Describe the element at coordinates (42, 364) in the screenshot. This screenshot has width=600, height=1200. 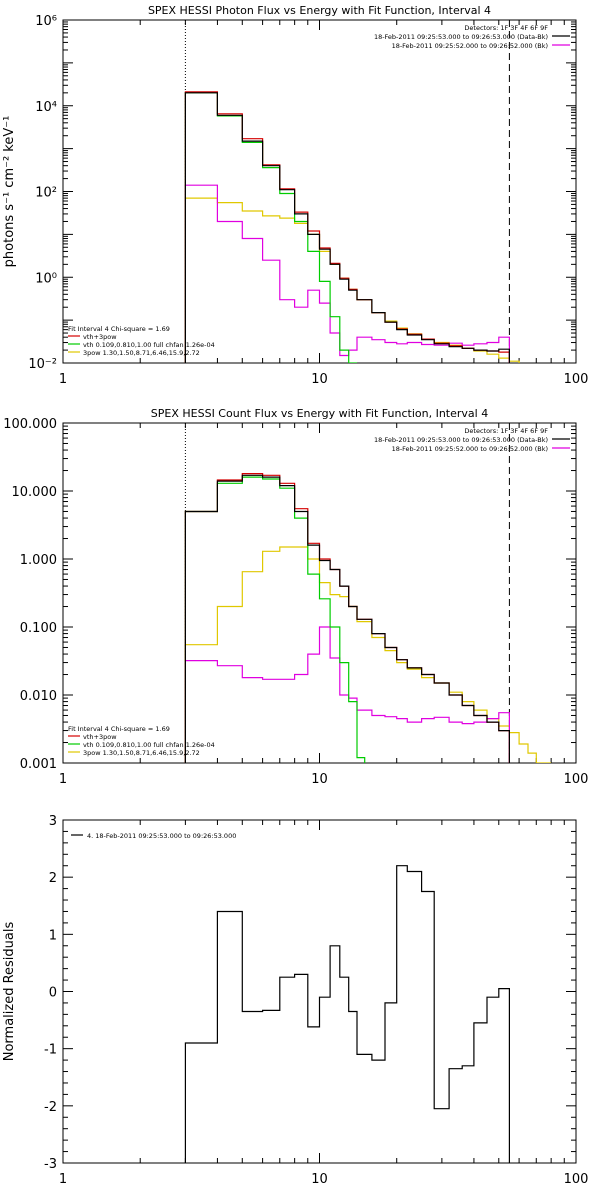
I see `y-tick-label: 10⁻²` at that location.